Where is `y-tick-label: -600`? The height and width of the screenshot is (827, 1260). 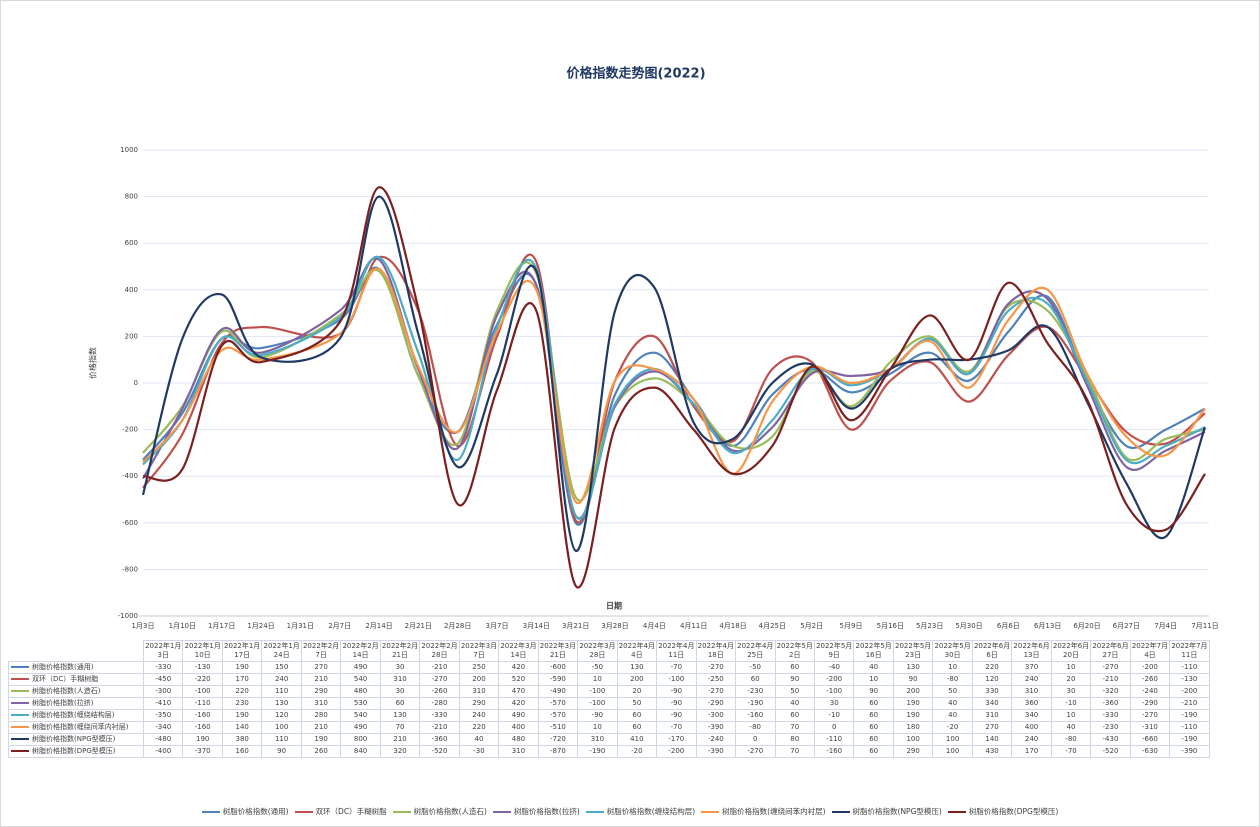 y-tick-label: -600 is located at coordinates (130, 523).